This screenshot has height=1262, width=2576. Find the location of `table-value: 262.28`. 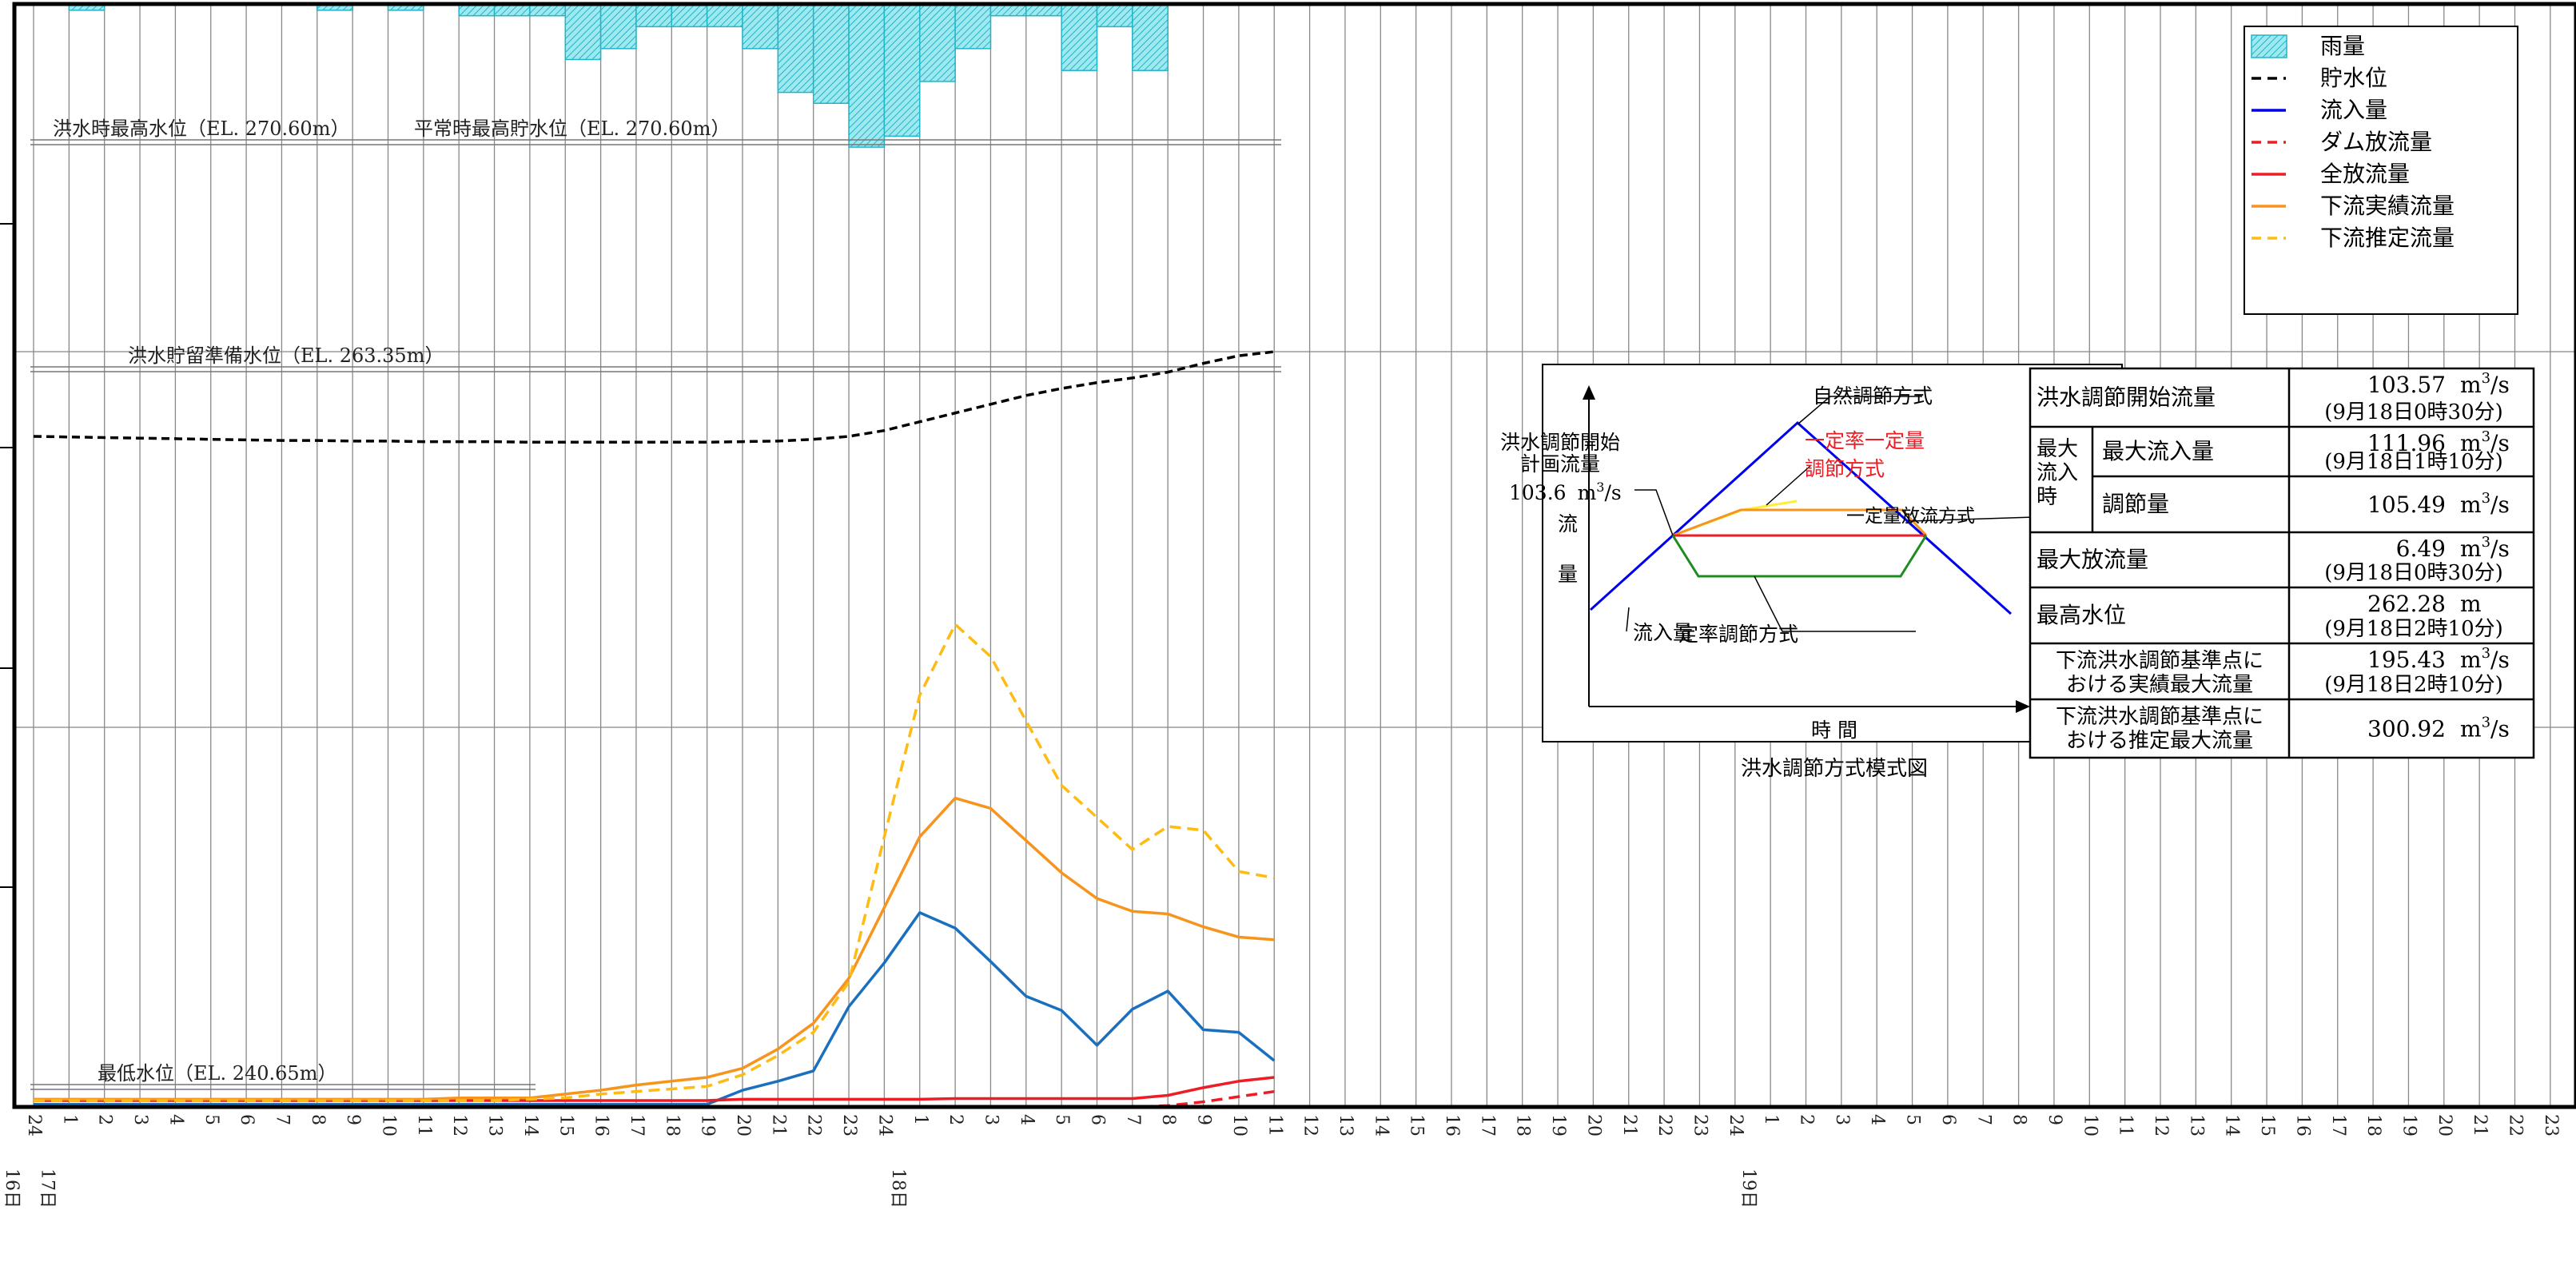

table-value: 262.28 is located at coordinates (2406, 604).